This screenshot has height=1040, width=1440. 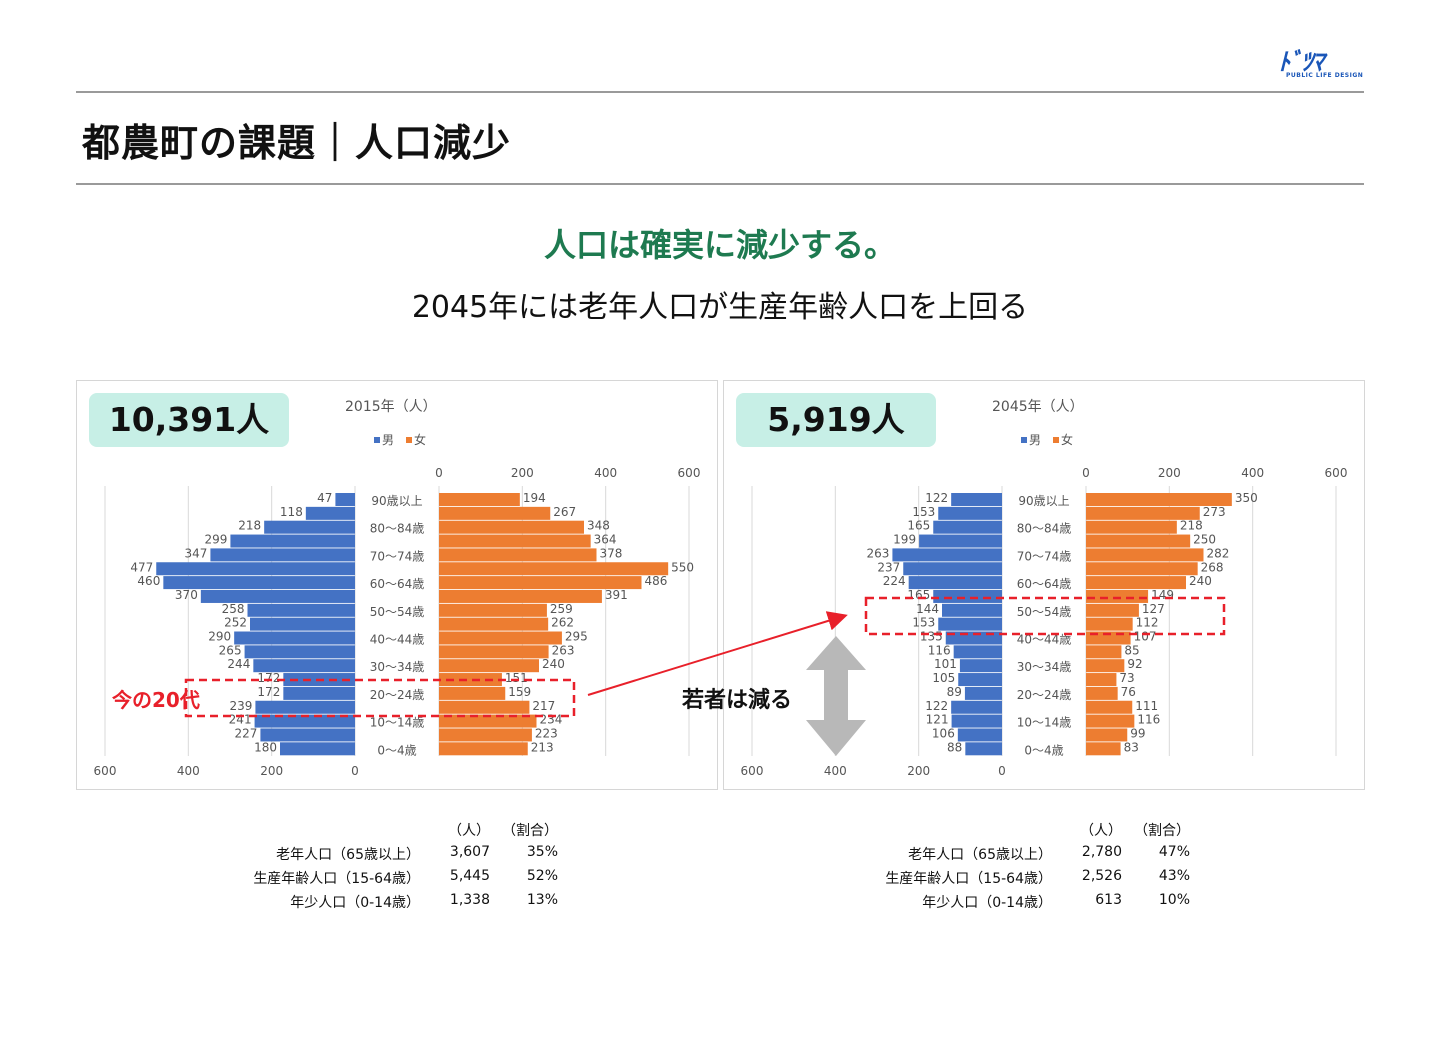 What do you see at coordinates (563, 650) in the screenshot?
I see `data-label-female: 263` at bounding box center [563, 650].